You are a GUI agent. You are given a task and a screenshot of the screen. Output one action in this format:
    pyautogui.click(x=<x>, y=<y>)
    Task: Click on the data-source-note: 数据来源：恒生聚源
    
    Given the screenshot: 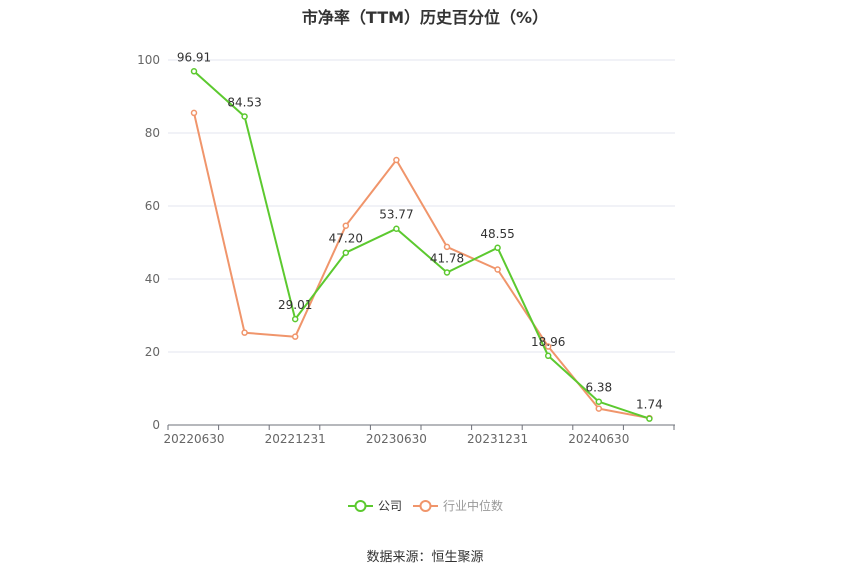 What is the action you would take?
    pyautogui.click(x=425, y=557)
    